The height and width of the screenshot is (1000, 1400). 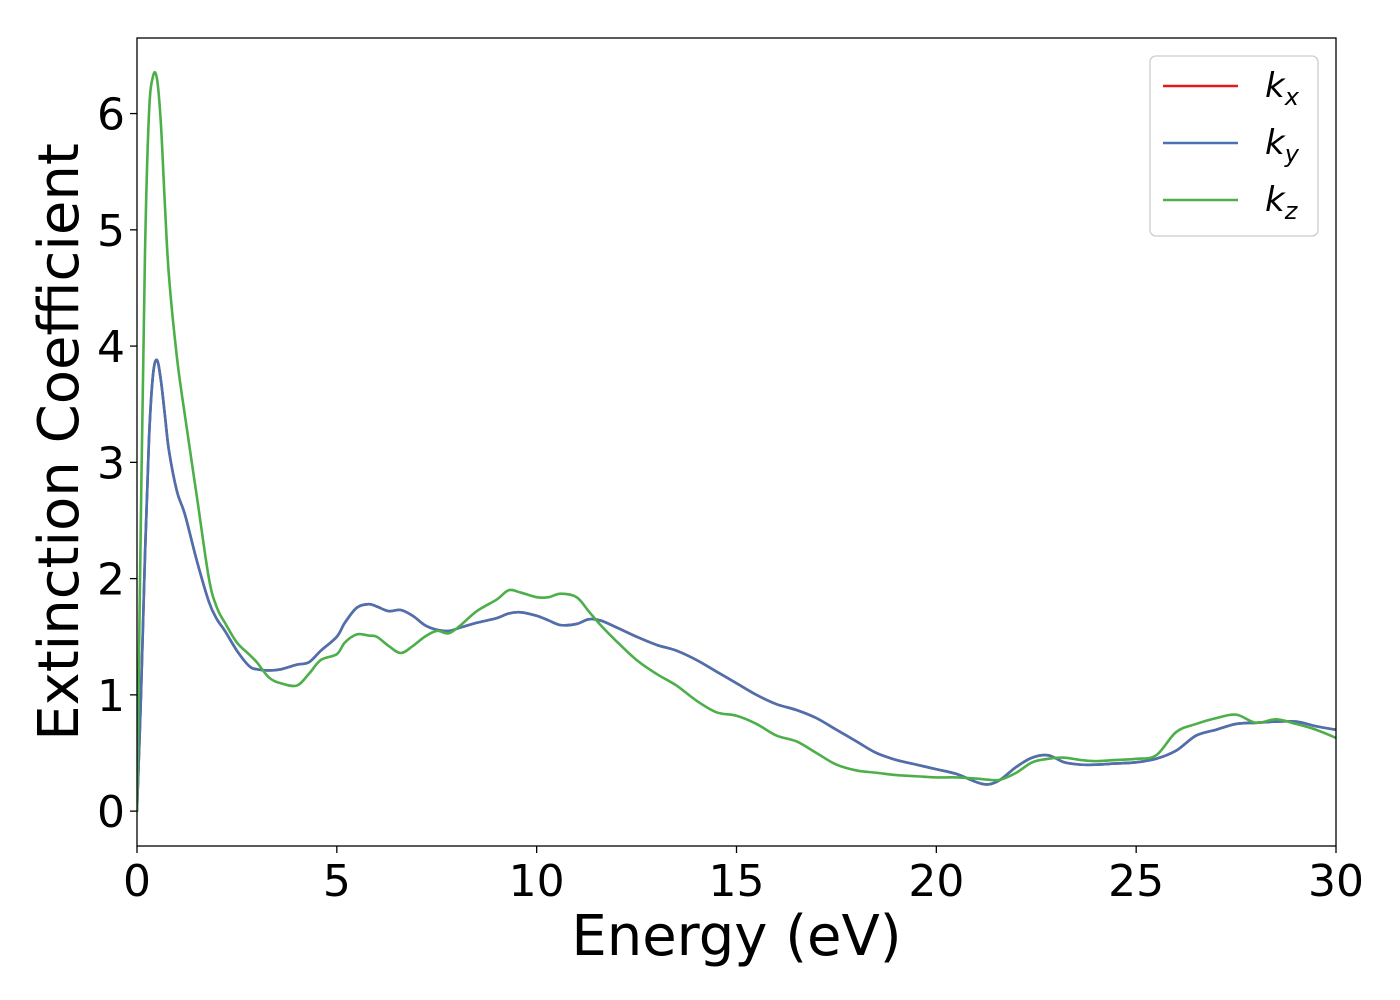 I want to click on legend-label-kz: kz, so click(x=1282, y=202).